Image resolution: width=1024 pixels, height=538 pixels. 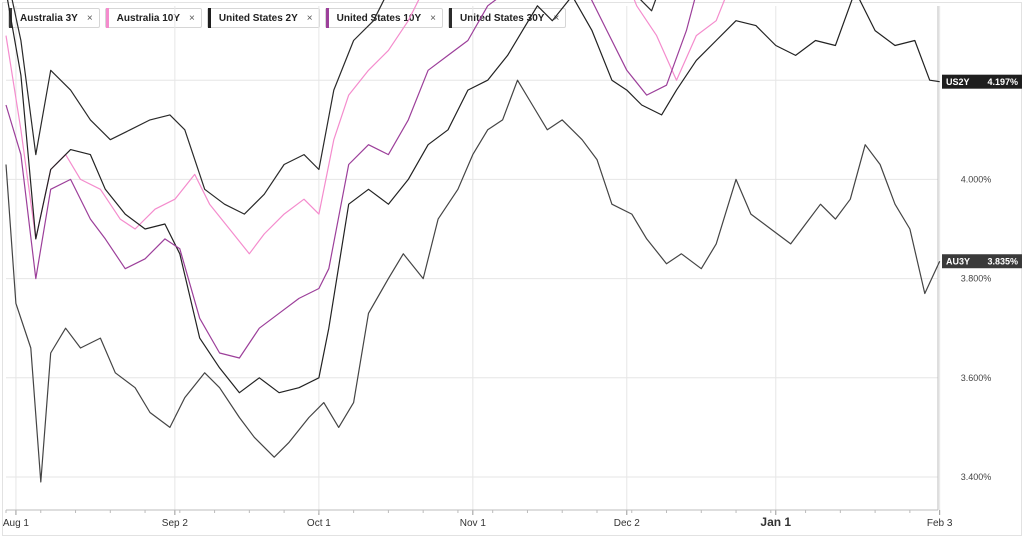 I want to click on x-tick-label: Oct 1, so click(x=319, y=523).